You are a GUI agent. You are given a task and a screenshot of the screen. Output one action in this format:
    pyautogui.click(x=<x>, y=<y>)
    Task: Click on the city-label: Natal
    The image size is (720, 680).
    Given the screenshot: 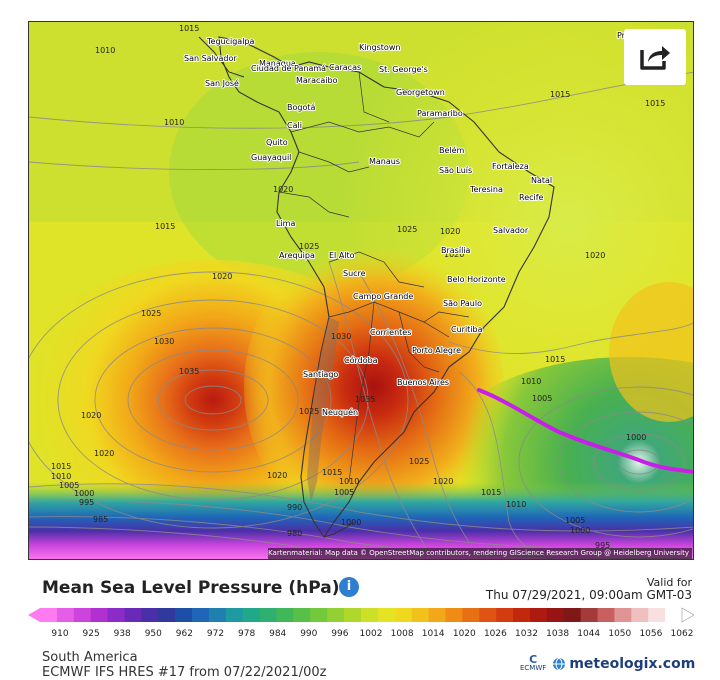 What is the action you would take?
    pyautogui.click(x=541, y=180)
    